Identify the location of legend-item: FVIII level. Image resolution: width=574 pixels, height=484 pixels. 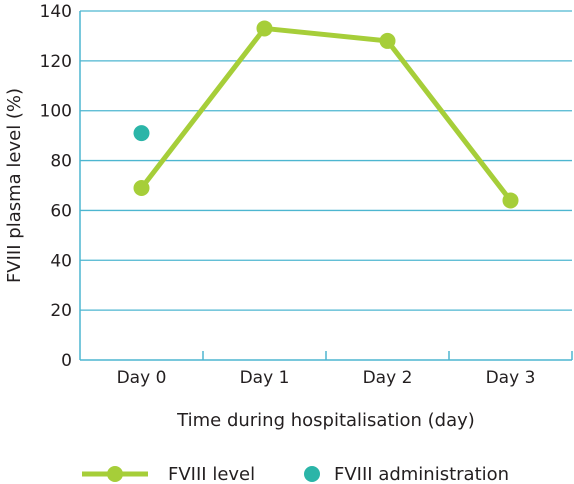
(168, 474).